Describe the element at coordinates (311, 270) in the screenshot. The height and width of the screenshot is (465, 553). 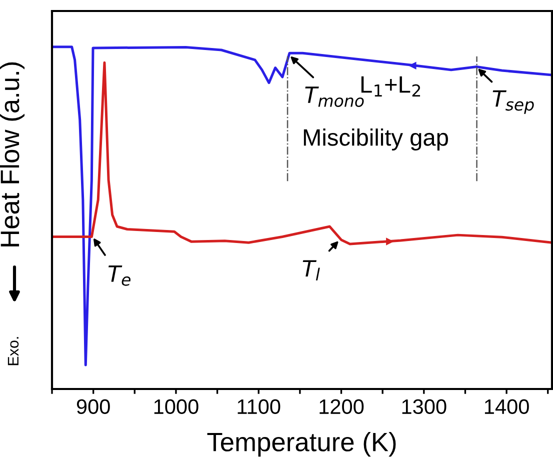
I see `annotation: T$_{l}$` at that location.